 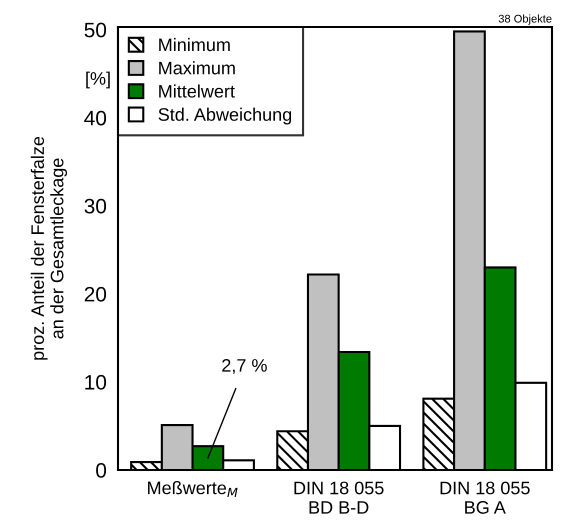 I want to click on y-tick-label: 20, so click(x=95, y=294).